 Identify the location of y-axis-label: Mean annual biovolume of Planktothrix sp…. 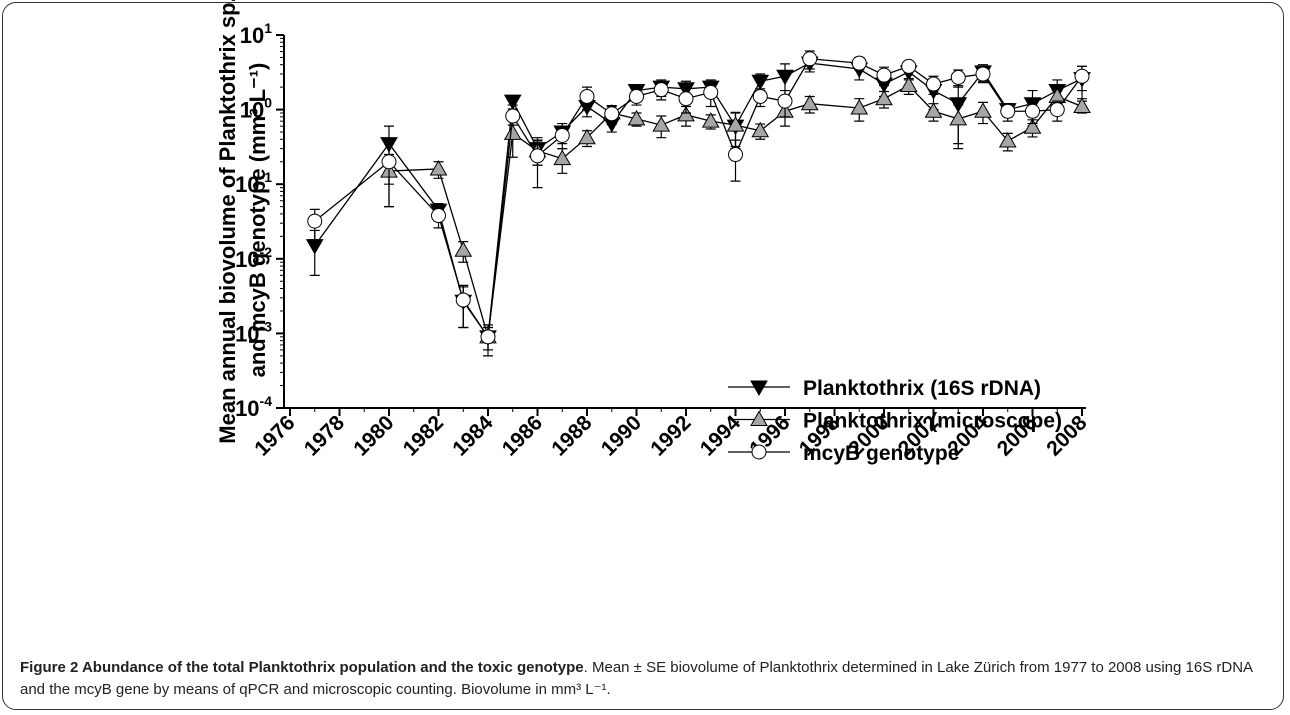
(227, 222).